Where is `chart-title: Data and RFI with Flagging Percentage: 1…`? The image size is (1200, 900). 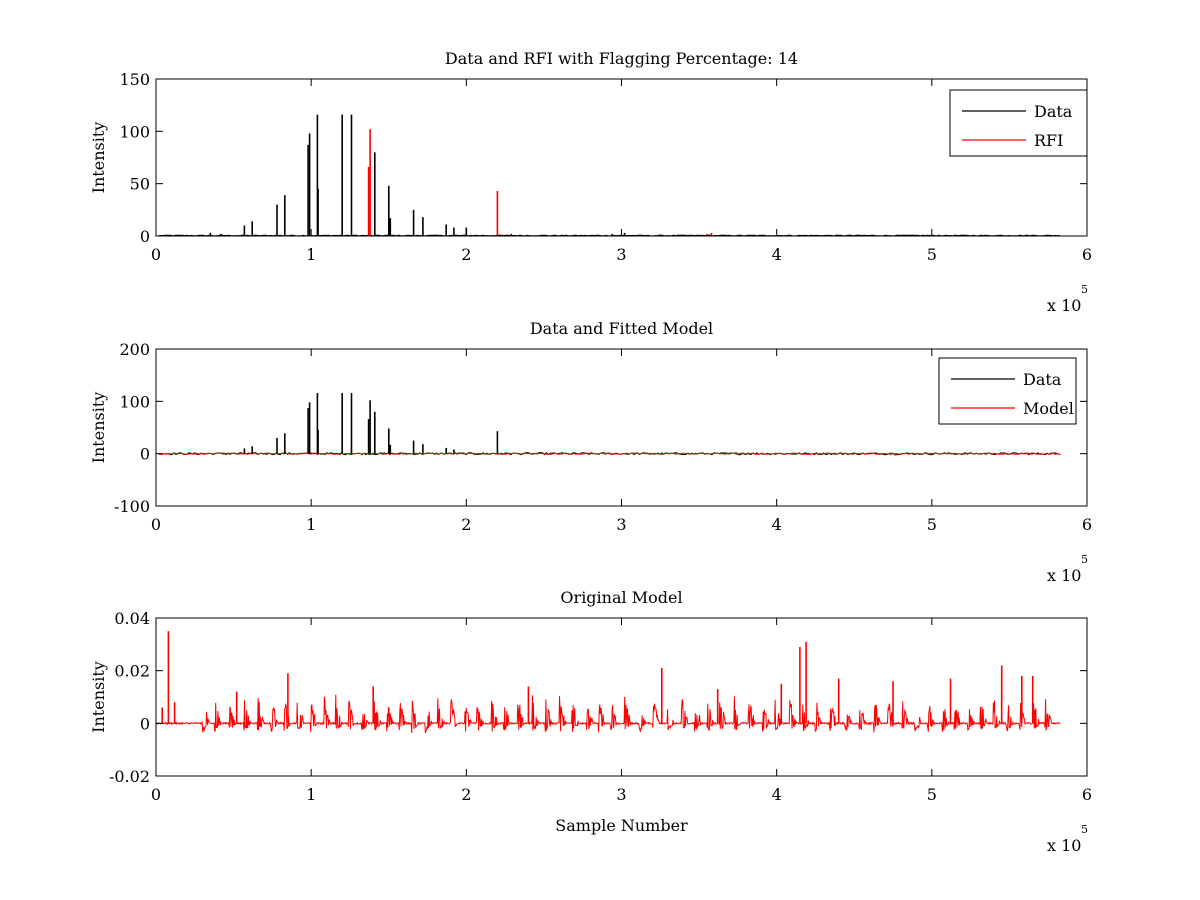
chart-title: Data and RFI with Flagging Percentage: 1… is located at coordinates (621, 58).